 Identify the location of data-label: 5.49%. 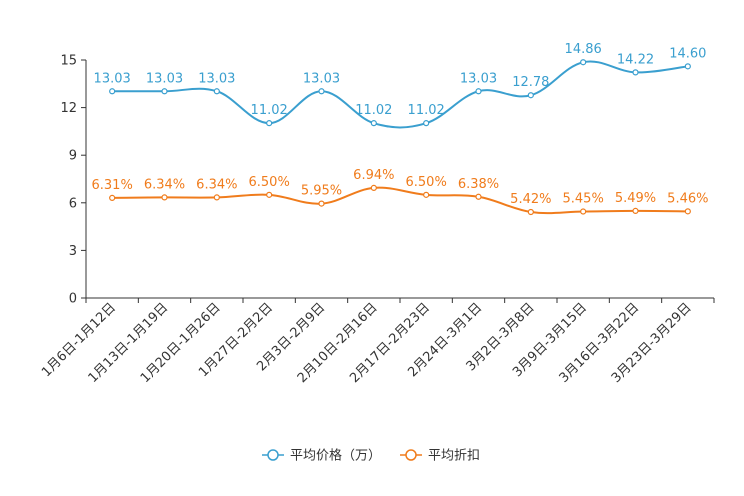
(635, 198).